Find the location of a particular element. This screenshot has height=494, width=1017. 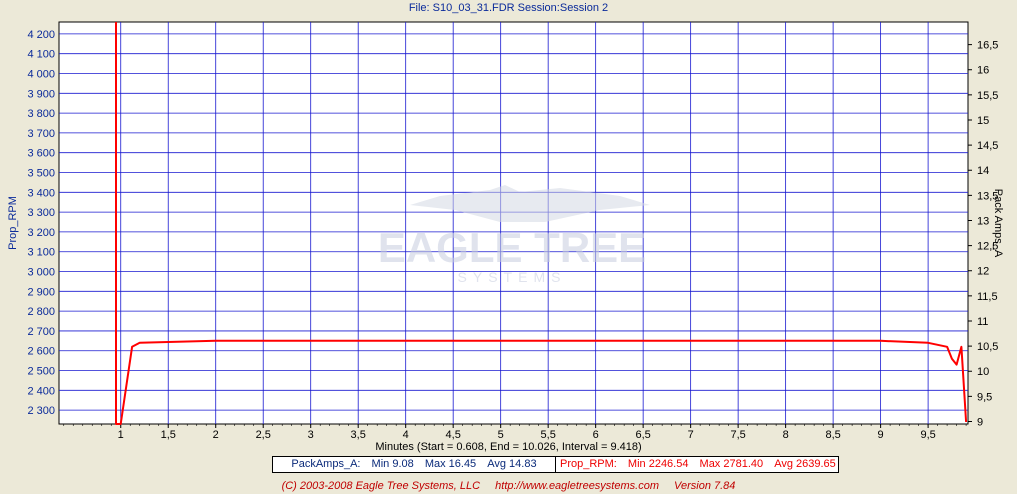

y2-tick-label: 9 is located at coordinates (980, 422).